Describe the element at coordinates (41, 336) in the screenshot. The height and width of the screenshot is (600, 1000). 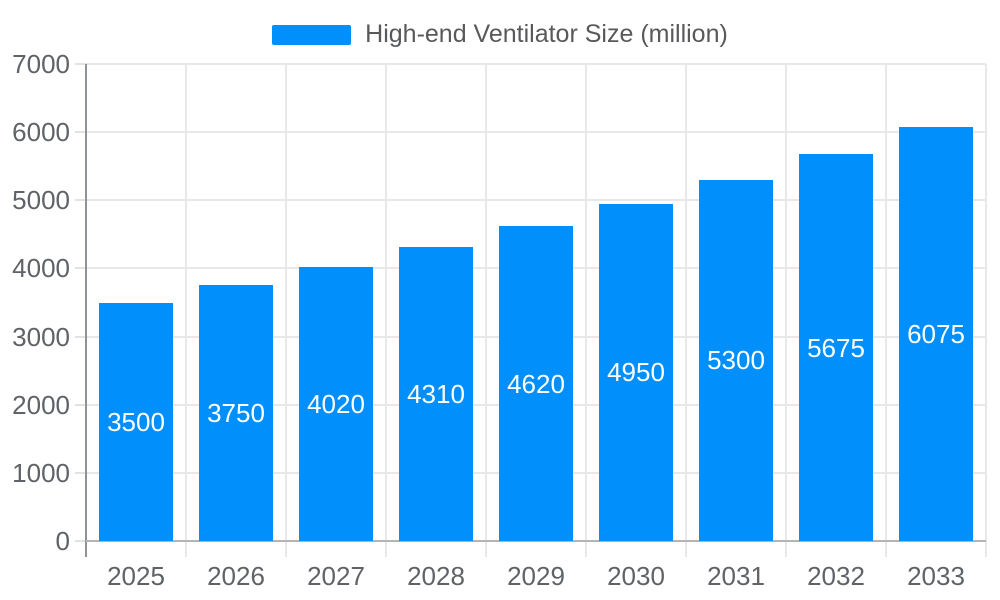
I see `y-axis-label: 3000` at that location.